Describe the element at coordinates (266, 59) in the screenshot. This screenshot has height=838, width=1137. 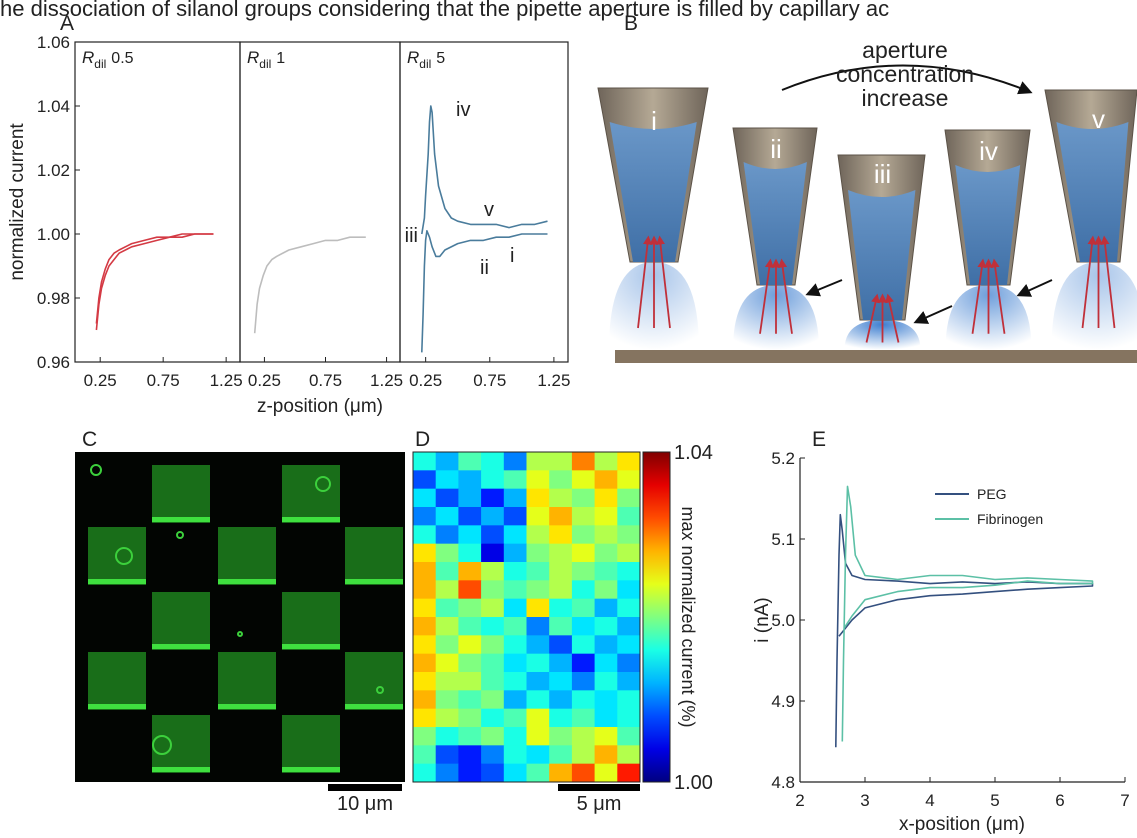
I see `subplot-label: Rdil 1` at that location.